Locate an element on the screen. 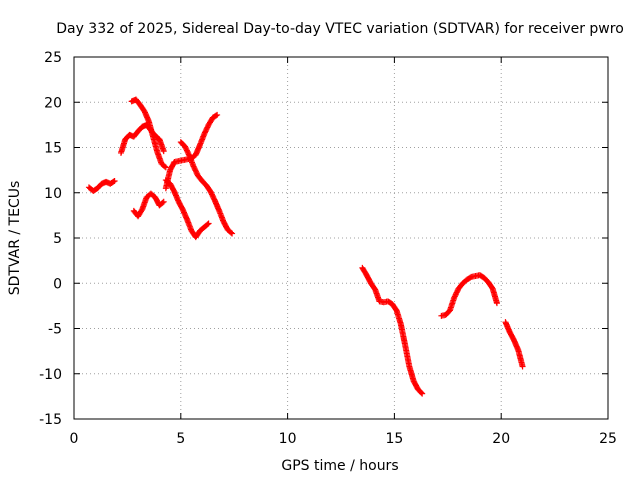 The height and width of the screenshot is (480, 640). y-tick-label: 0 is located at coordinates (57, 284).